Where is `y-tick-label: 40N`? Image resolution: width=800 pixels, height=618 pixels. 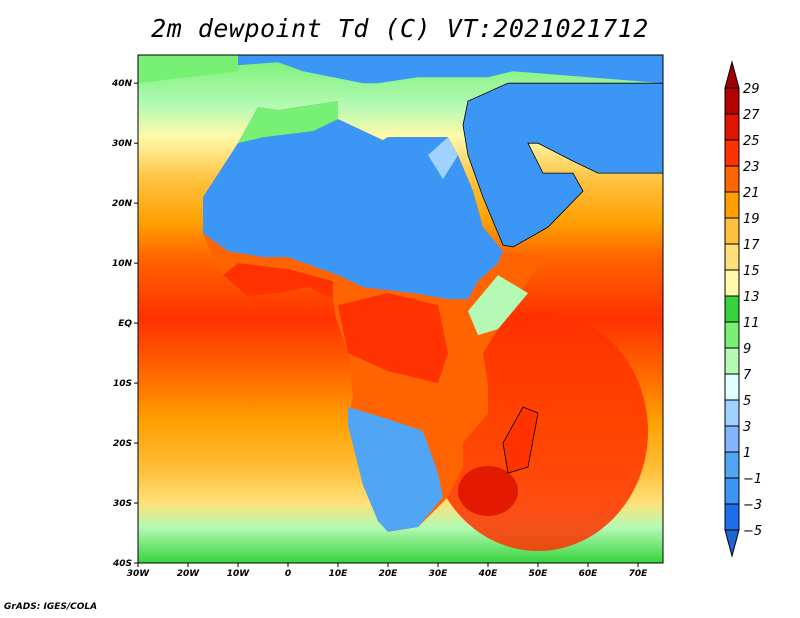 y-tick-label: 40N is located at coordinates (122, 84).